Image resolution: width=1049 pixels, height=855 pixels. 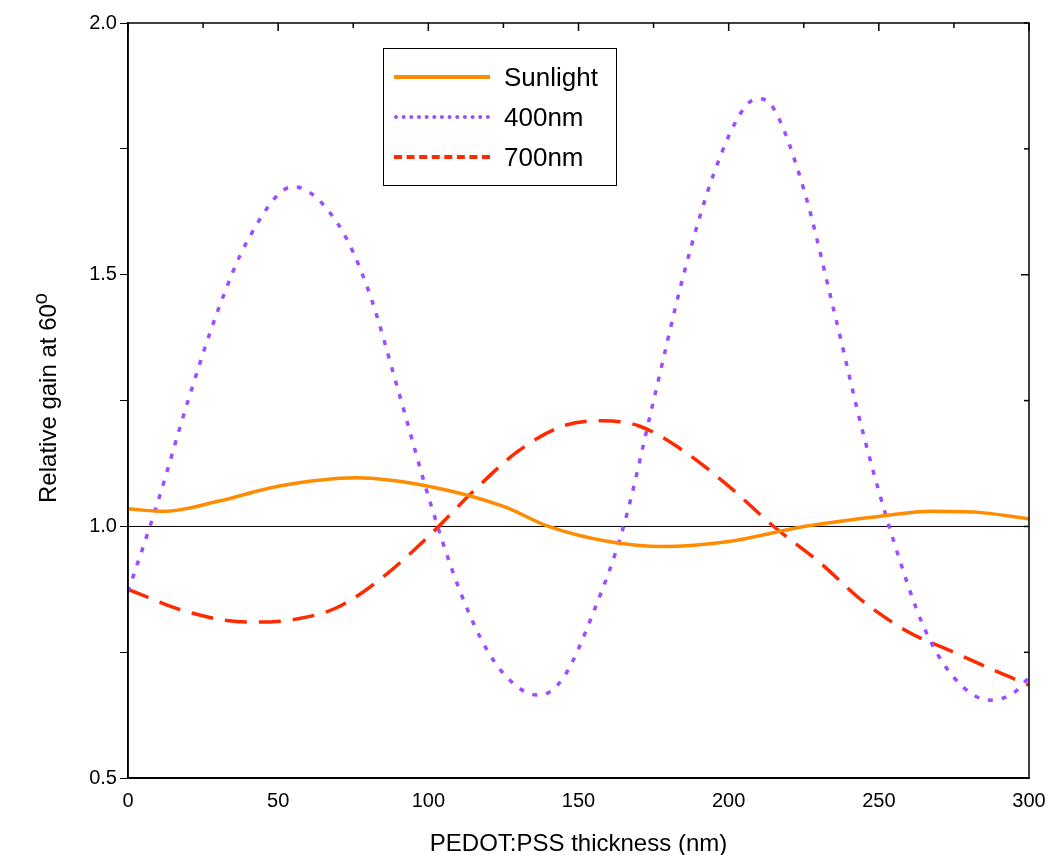 I want to click on x-tick-label: 150, so click(x=578, y=799).